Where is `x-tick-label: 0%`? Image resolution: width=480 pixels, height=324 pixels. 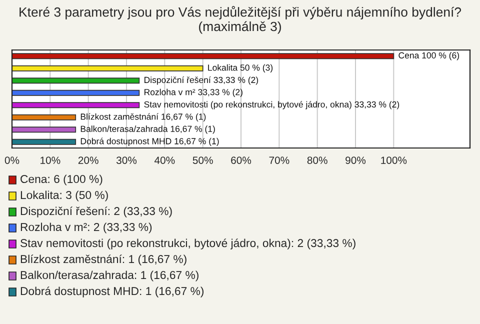 x-tick-label: 0% is located at coordinates (12, 160).